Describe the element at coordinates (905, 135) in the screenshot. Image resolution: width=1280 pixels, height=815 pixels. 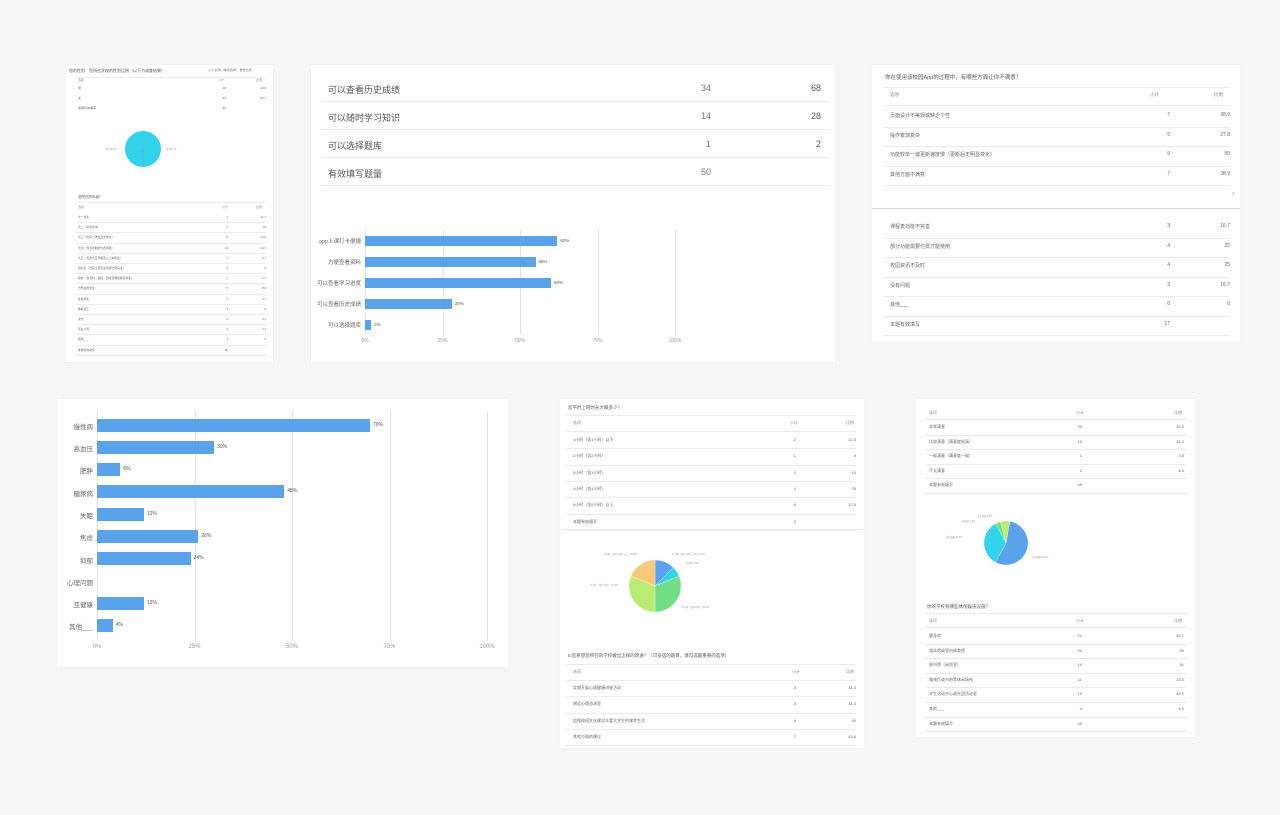
I see `row-label: 操作繁琐复杂` at that location.